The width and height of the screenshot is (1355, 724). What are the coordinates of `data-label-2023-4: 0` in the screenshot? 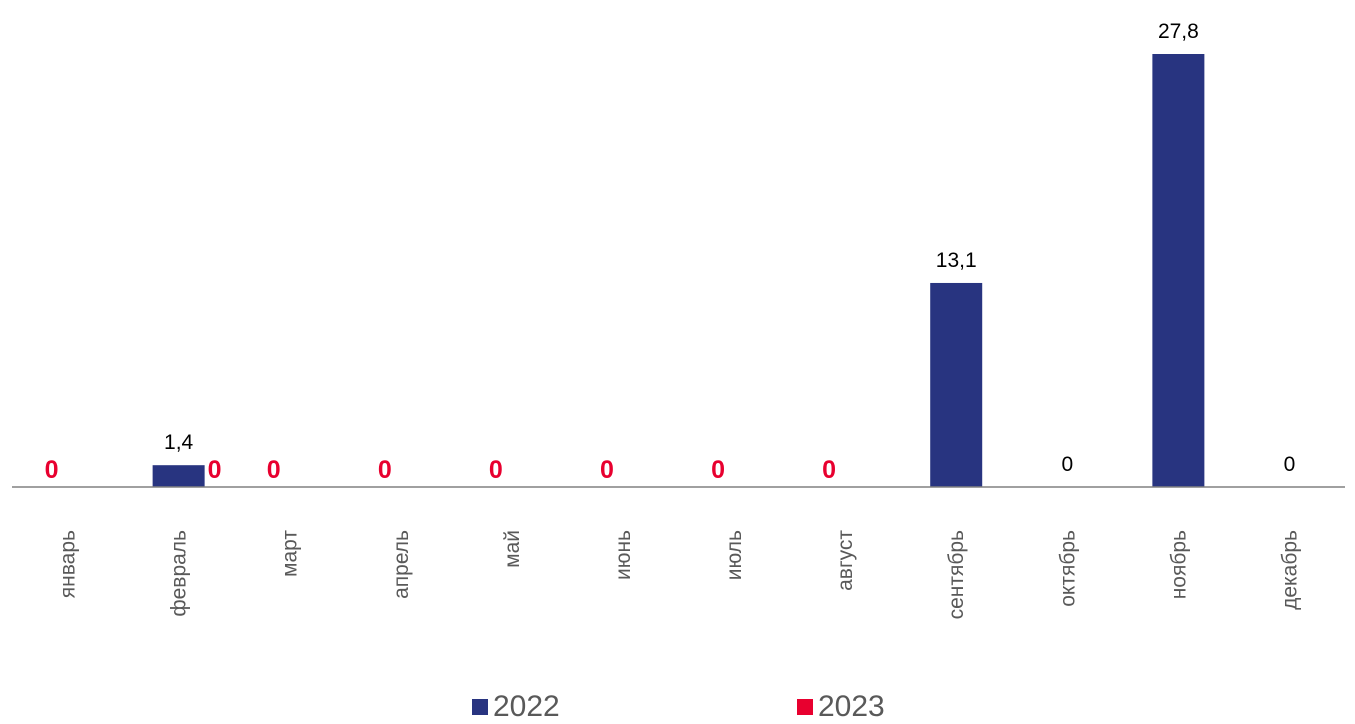 It's located at (496, 470).